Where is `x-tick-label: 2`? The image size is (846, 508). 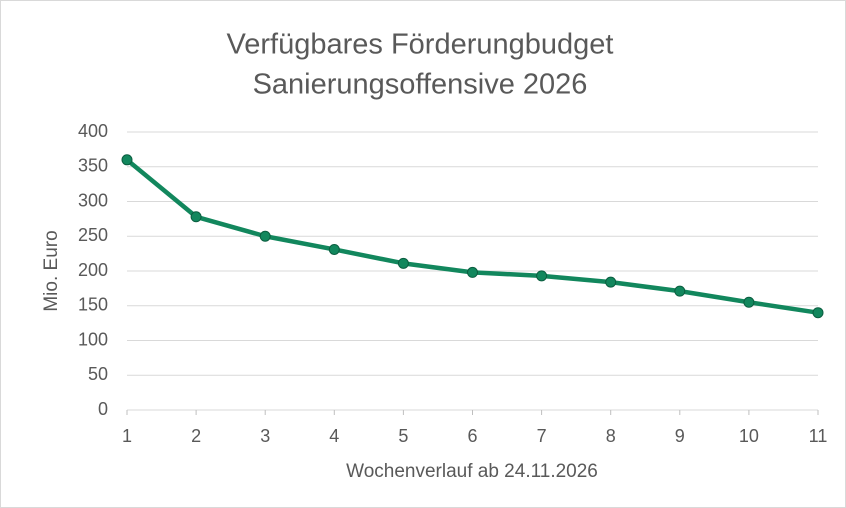 x-tick-label: 2 is located at coordinates (196, 436).